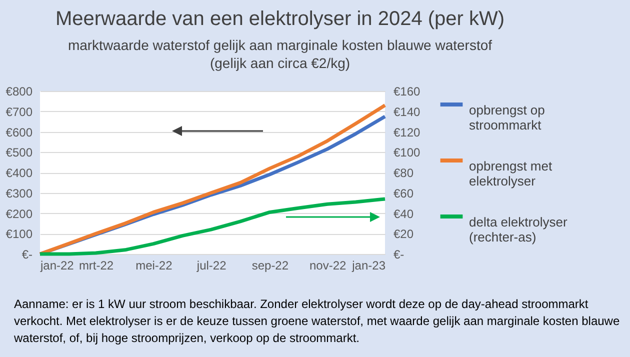  What do you see at coordinates (96, 265) in the screenshot?
I see `x-tick-label: mrt-22` at bounding box center [96, 265].